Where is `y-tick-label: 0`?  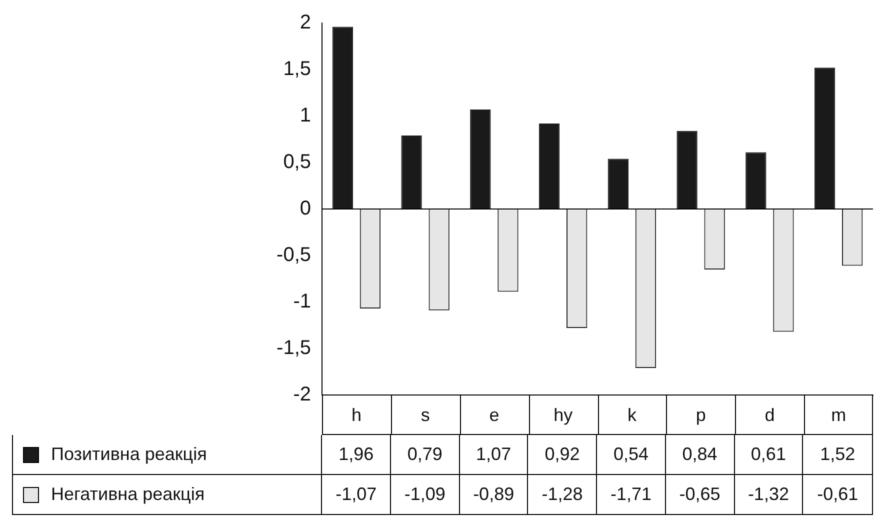
y-tick-label: 0 is located at coordinates (305, 209).